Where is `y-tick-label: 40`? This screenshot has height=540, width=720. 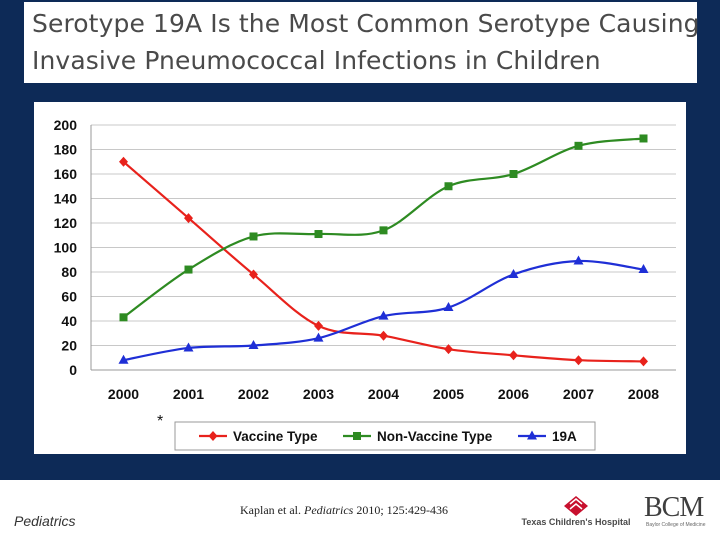
y-tick-label: 40 is located at coordinates (69, 321).